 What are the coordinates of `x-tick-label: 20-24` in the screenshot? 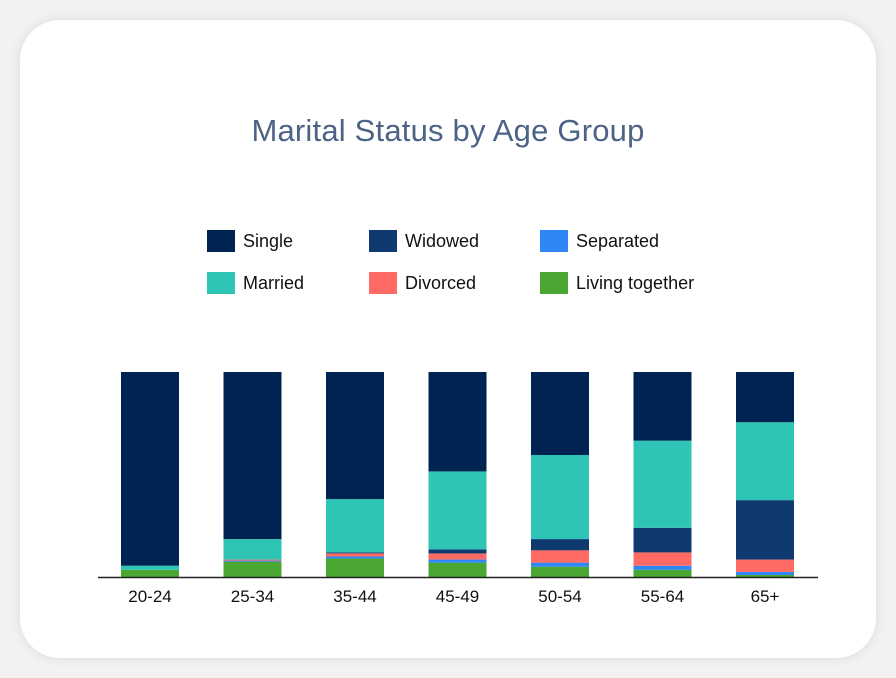 It's located at (149, 596).